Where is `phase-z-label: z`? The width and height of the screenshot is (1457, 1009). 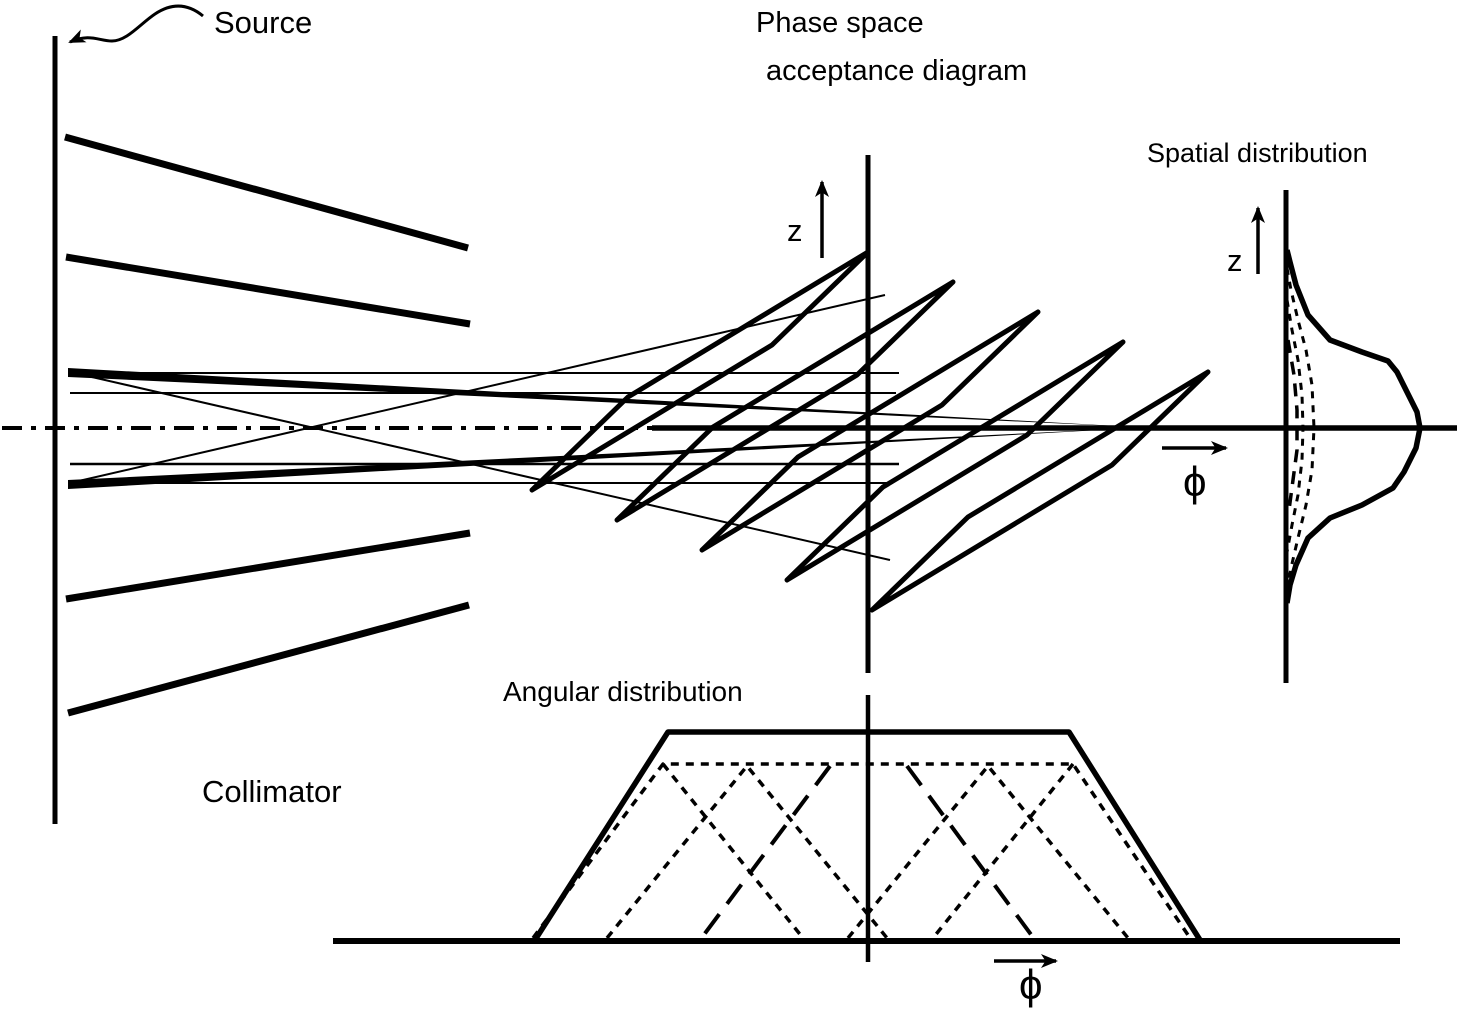 phase-z-label: z is located at coordinates (795, 230).